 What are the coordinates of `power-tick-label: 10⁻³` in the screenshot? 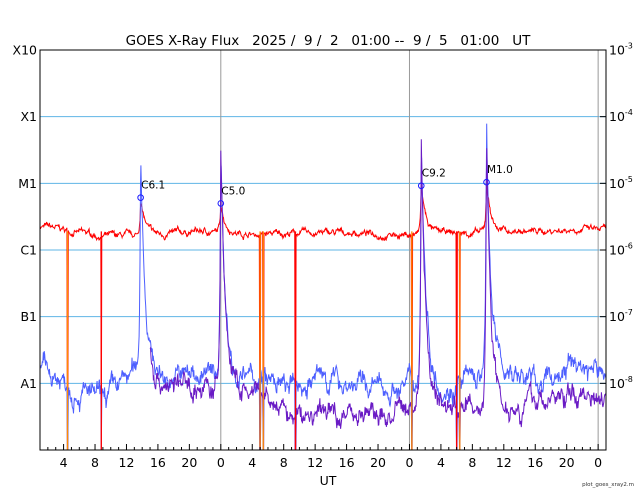 It's located at (621, 50).